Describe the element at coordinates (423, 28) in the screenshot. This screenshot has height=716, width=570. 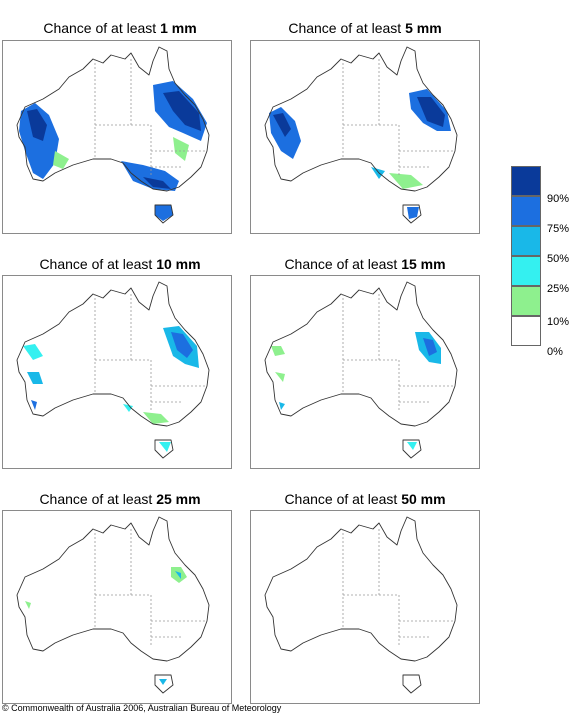
I see `panel-title-amount: 5 mm` at that location.